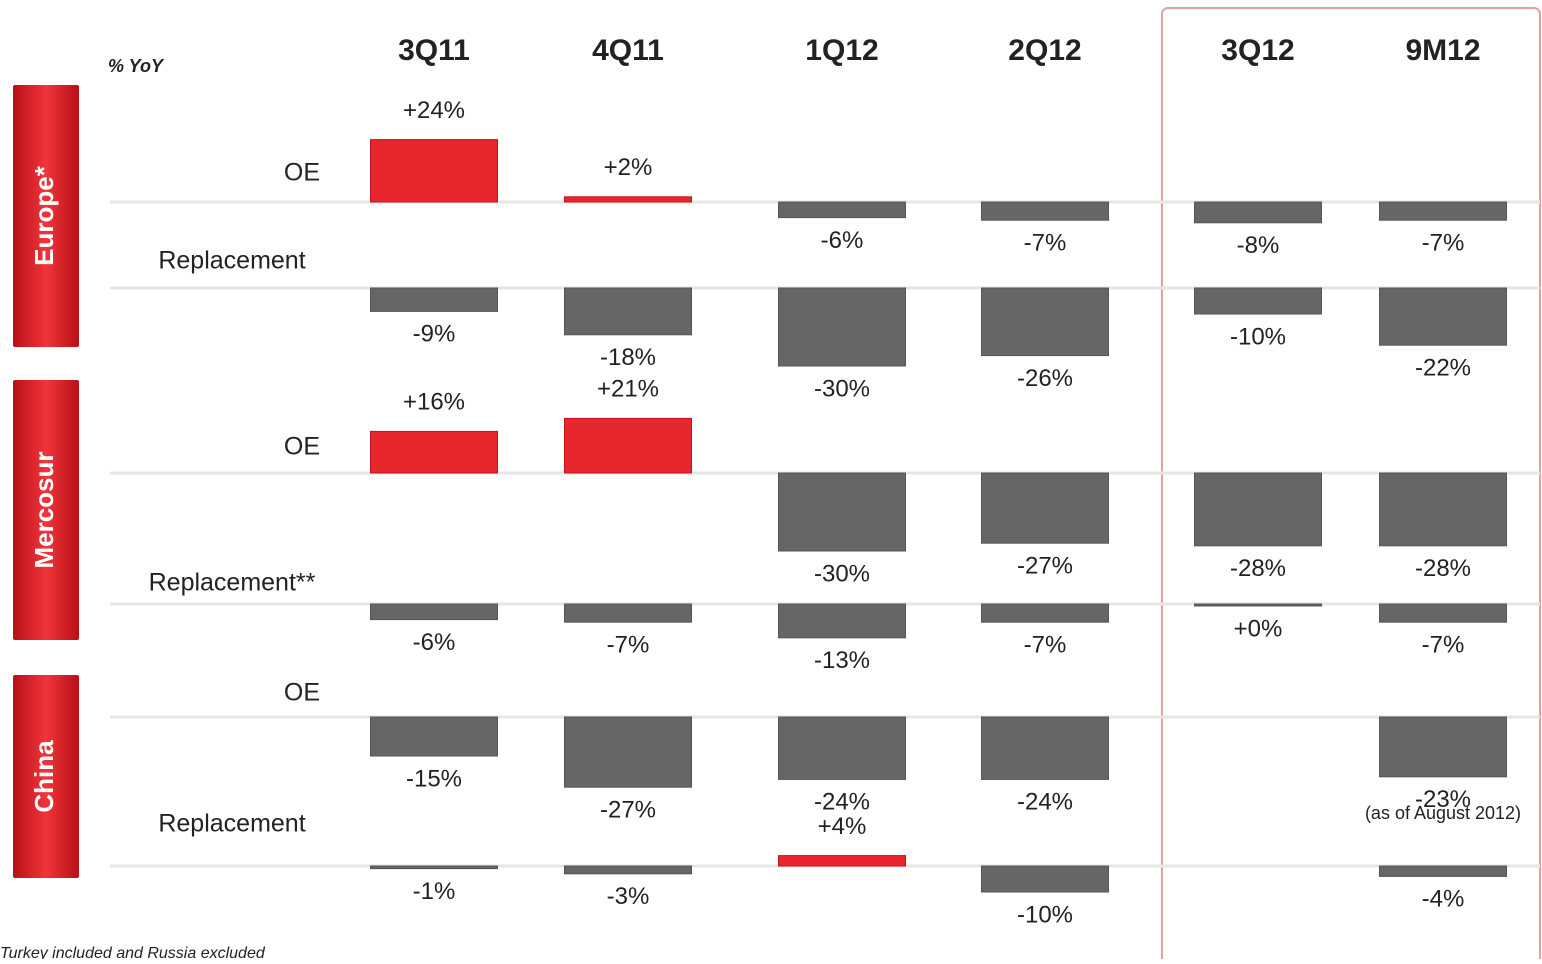 This screenshot has height=964, width=1542. What do you see at coordinates (434, 778) in the screenshot?
I see `value-label: -15%` at bounding box center [434, 778].